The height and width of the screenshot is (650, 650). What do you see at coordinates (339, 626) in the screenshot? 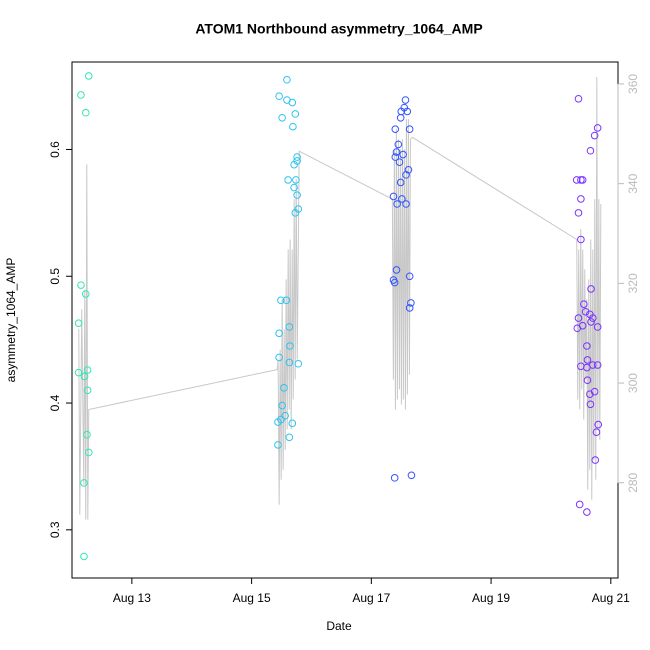
I see `x-axis-label: Date` at bounding box center [339, 626].